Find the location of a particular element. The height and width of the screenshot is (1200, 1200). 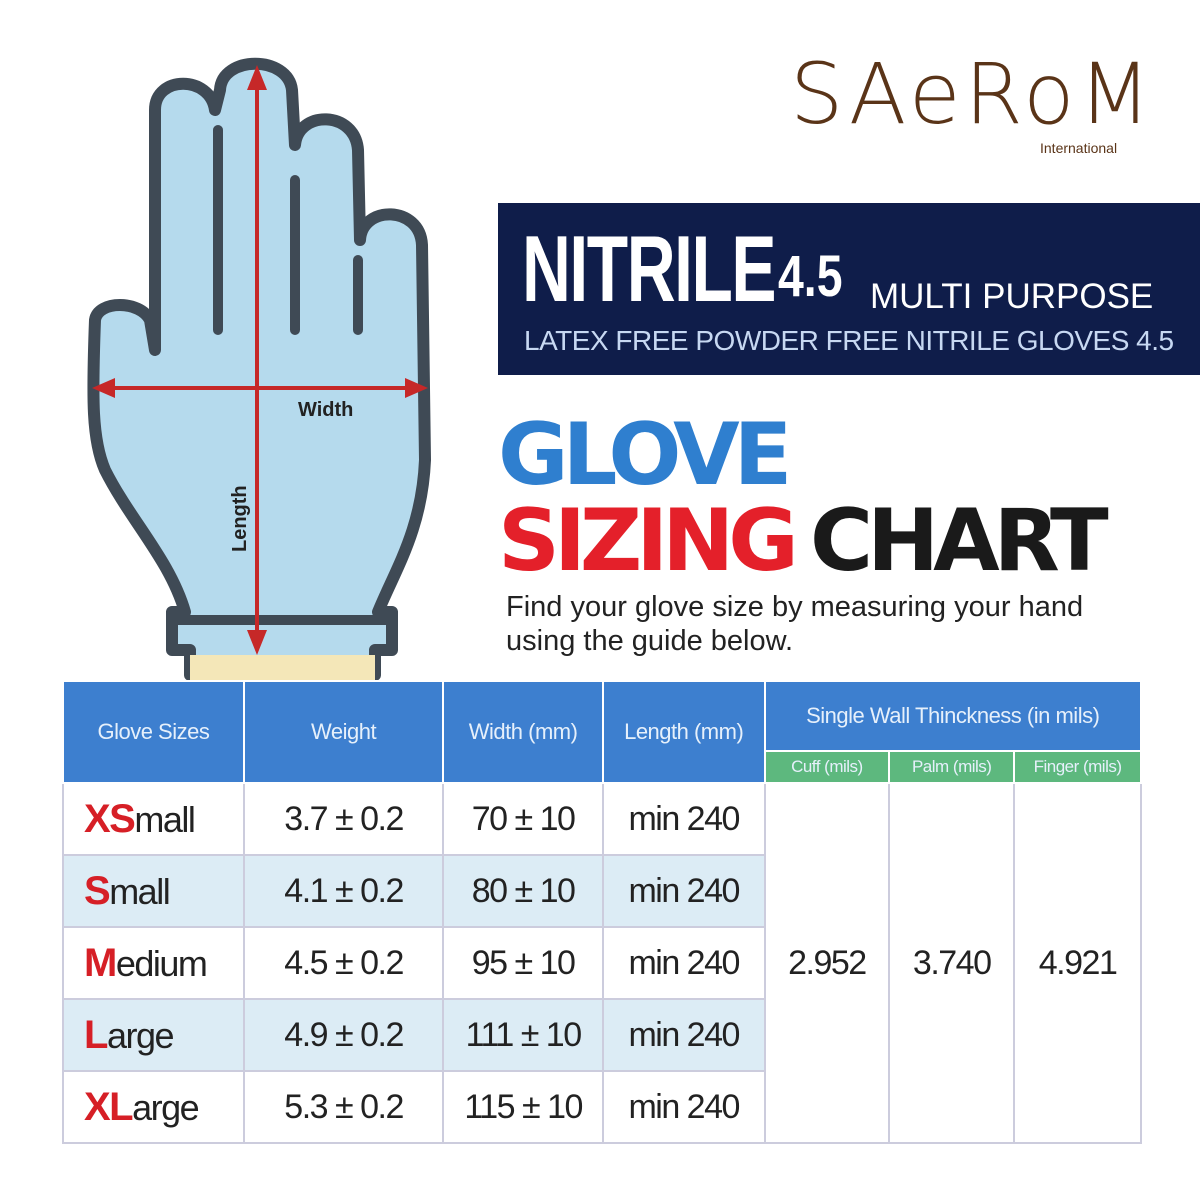

length-label: Length is located at coordinates (240, 518).